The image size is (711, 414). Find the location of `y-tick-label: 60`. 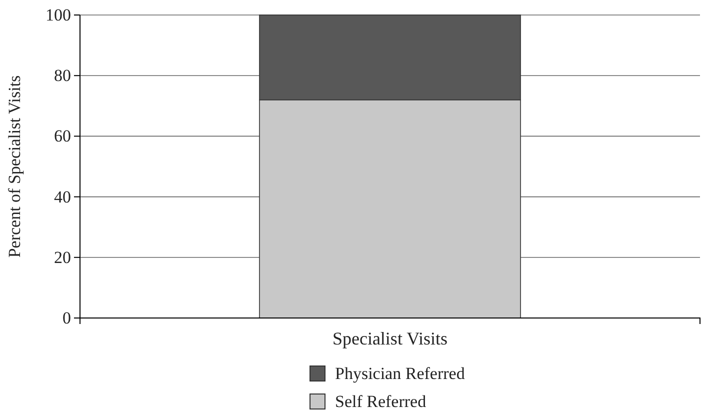

y-tick-label: 60 is located at coordinates (62, 136).